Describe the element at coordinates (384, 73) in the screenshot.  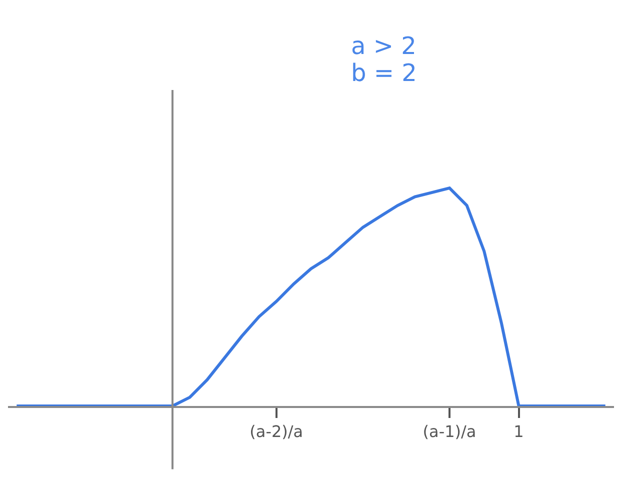
I see `text: b = 2` at that location.